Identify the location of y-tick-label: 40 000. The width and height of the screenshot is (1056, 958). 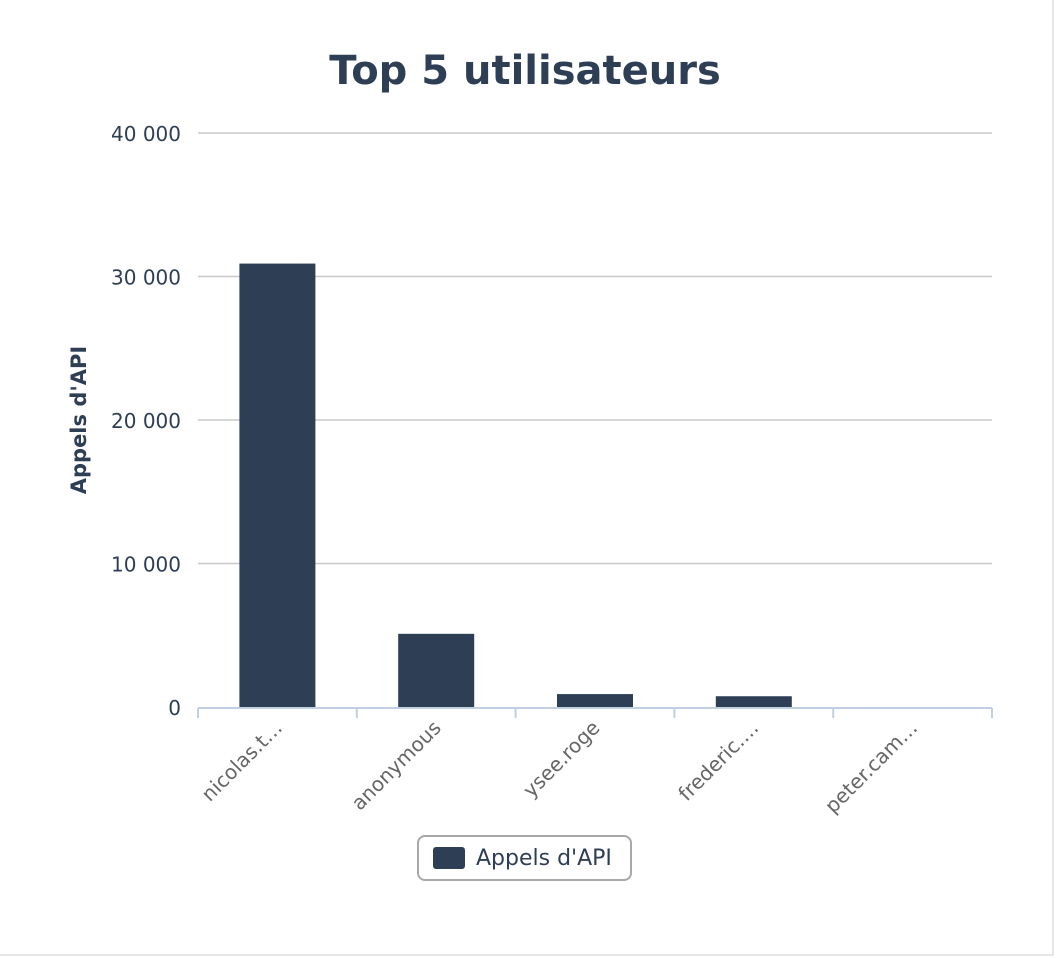
(146, 134).